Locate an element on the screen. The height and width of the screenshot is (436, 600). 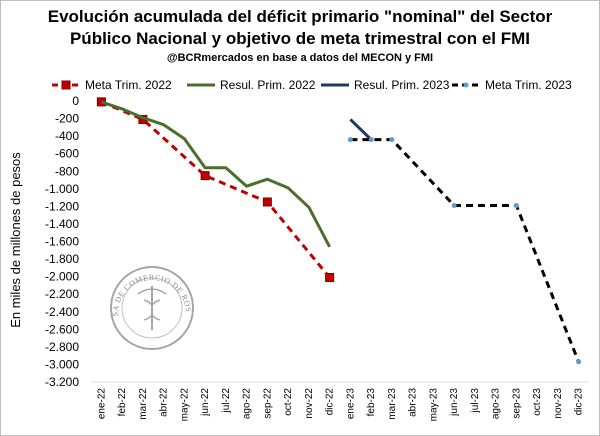
y-tick-label: -400 is located at coordinates (67, 136).